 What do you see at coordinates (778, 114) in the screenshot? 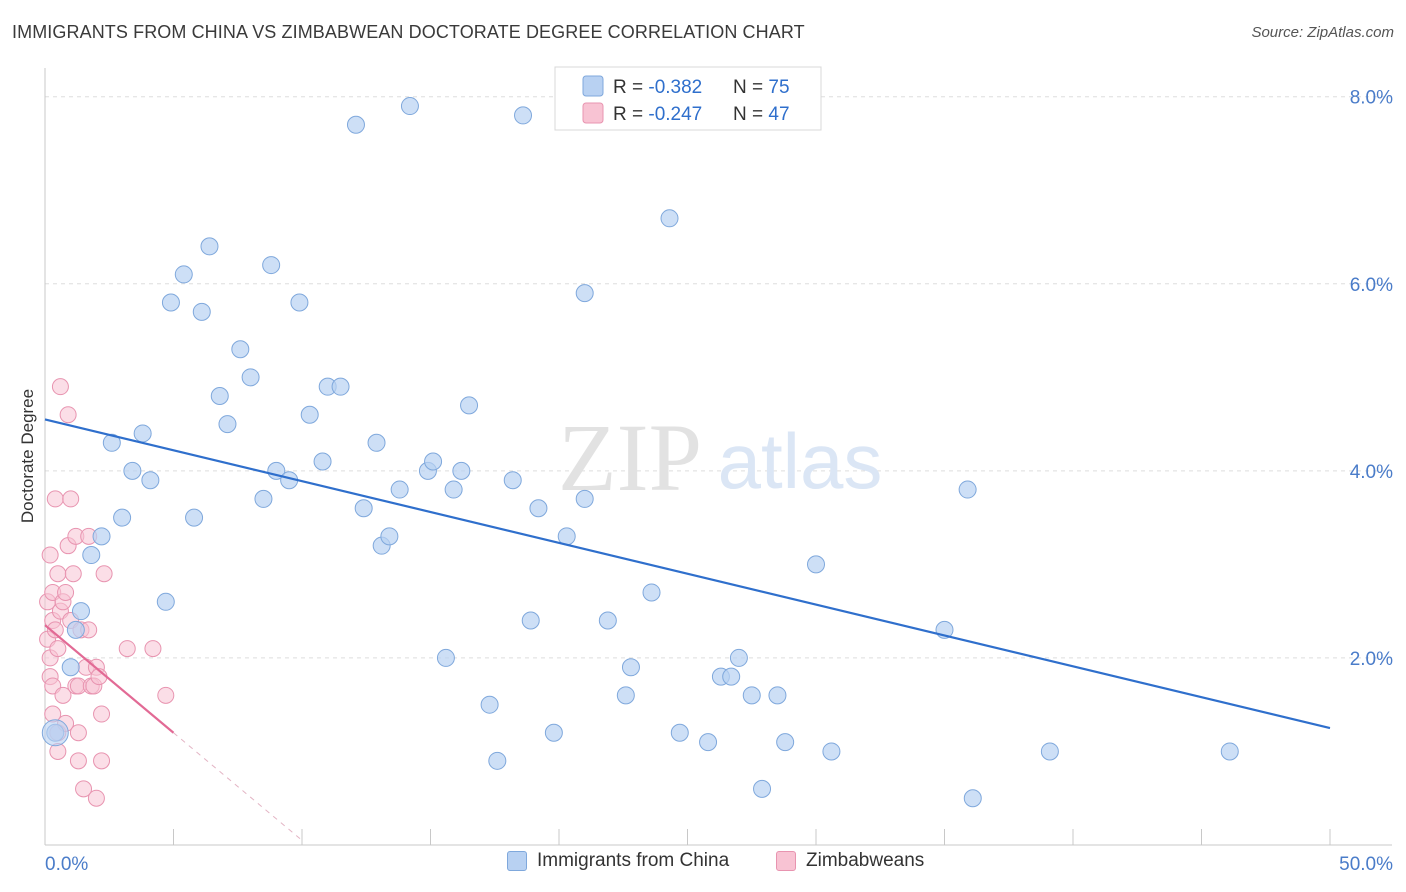
I see `legend-n-value: 47` at bounding box center [778, 114].